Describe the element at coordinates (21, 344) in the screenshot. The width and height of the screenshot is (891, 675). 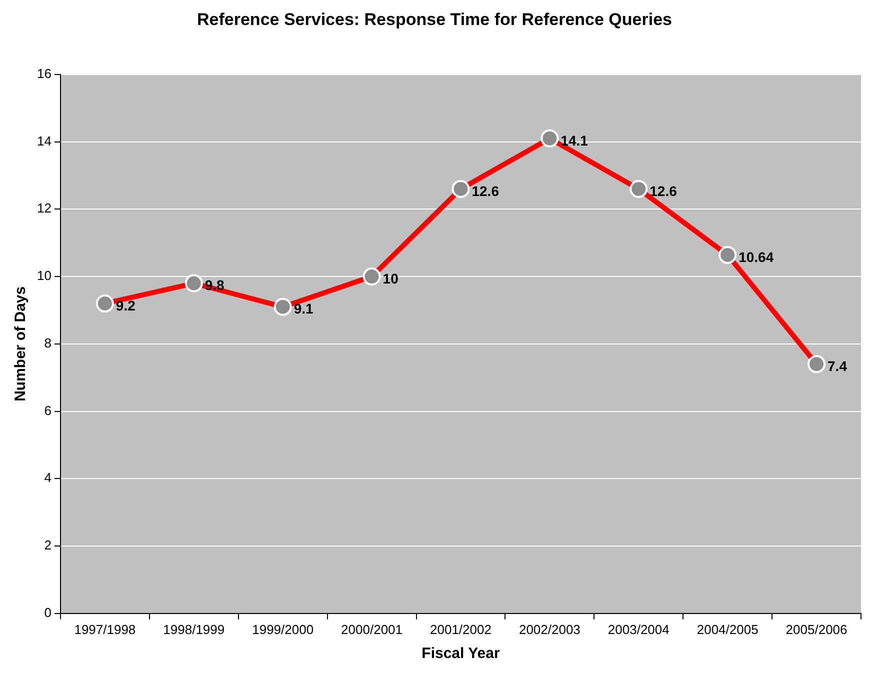
I see `y-axis-title: Number of Days` at that location.